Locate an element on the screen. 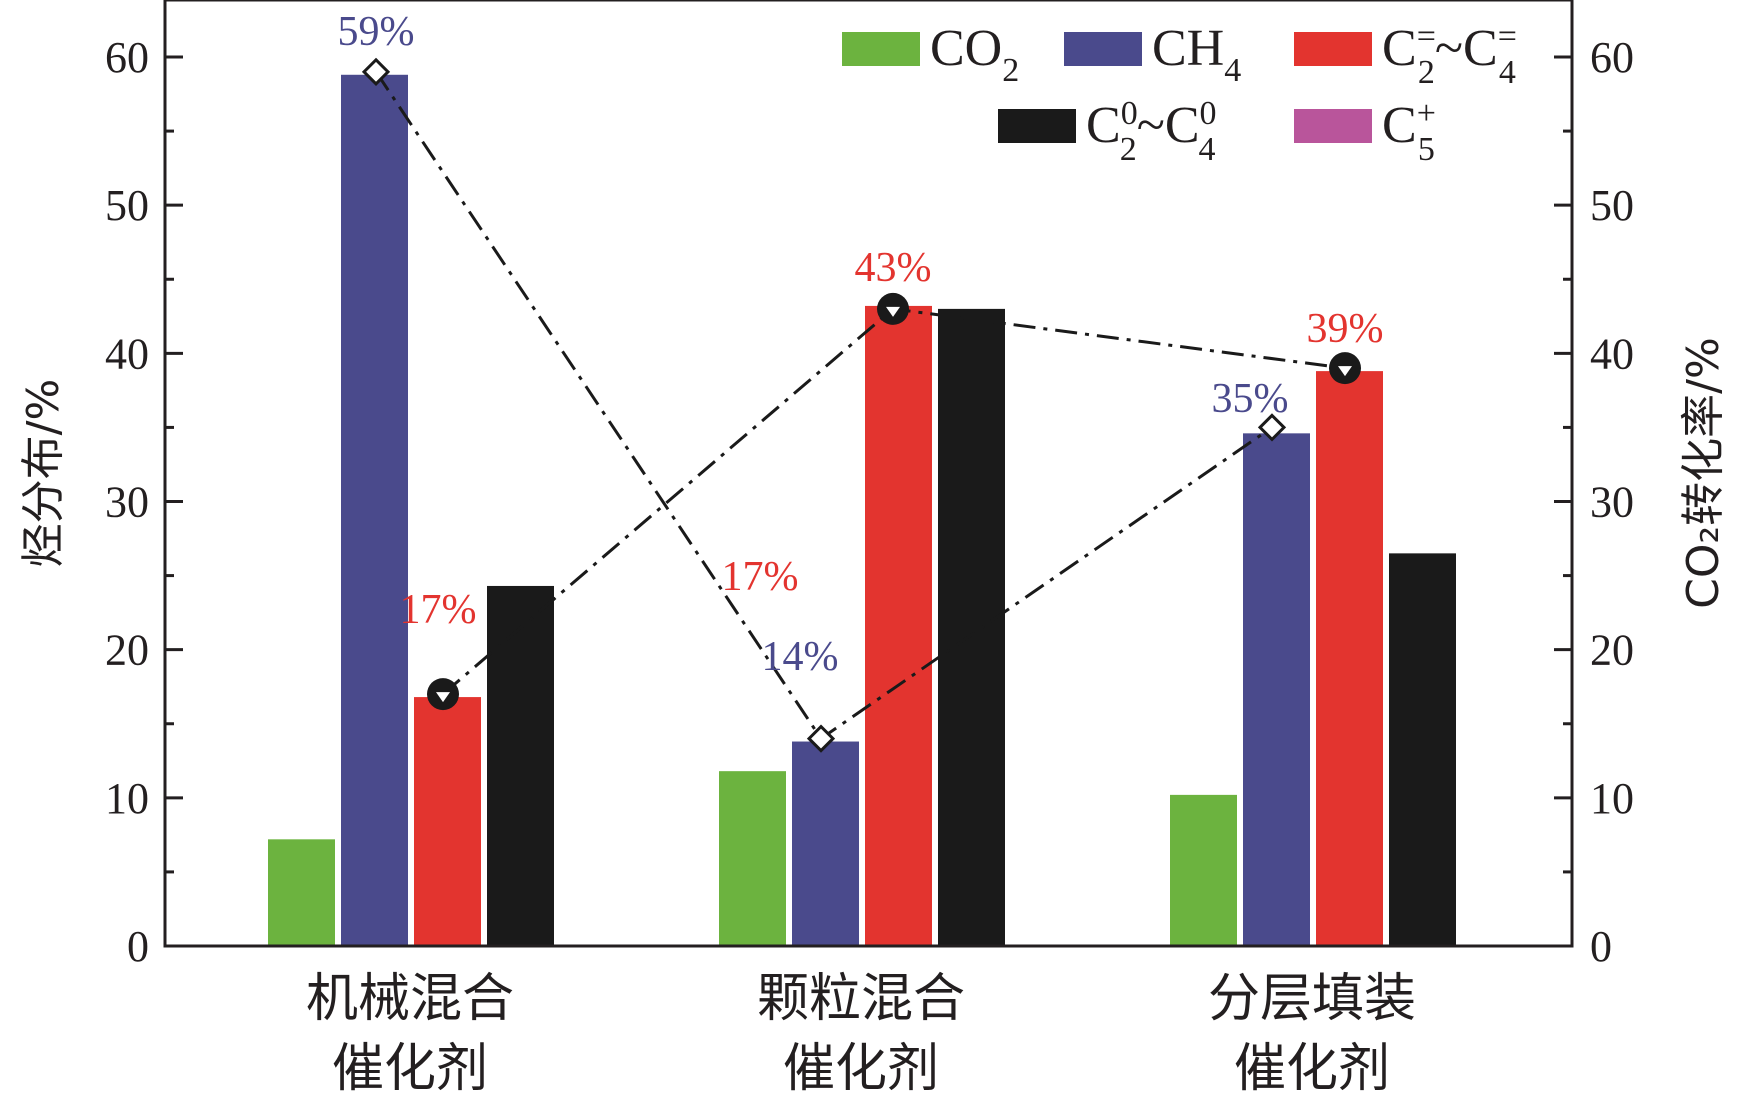  left-tick-label: 40 is located at coordinates (127, 353).